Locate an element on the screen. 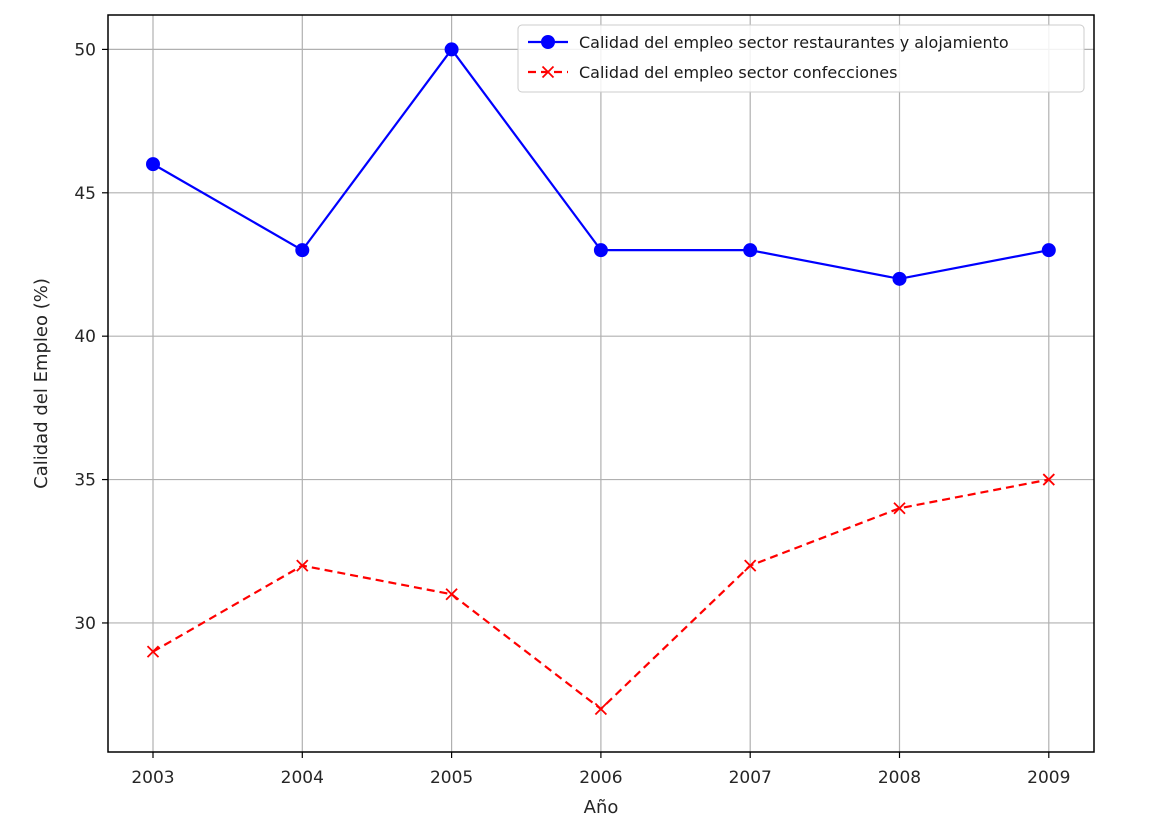 The height and width of the screenshot is (831, 1150). y-axis-title: Calidad del Empleo (%) is located at coordinates (41, 383).